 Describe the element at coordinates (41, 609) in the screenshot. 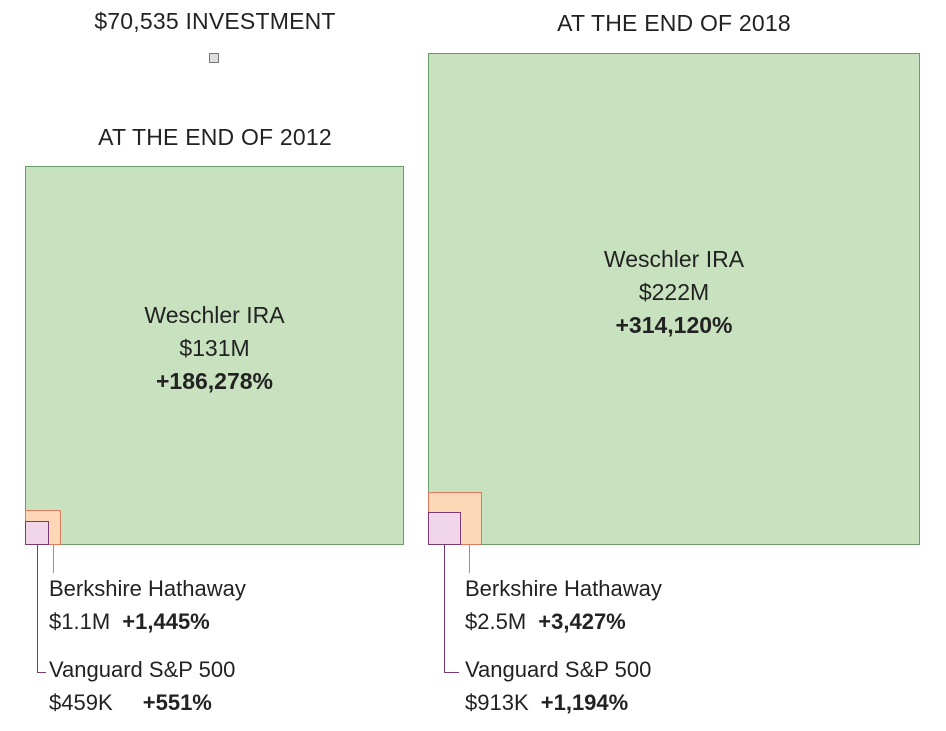

I see `vanguard-2012-connector` at that location.